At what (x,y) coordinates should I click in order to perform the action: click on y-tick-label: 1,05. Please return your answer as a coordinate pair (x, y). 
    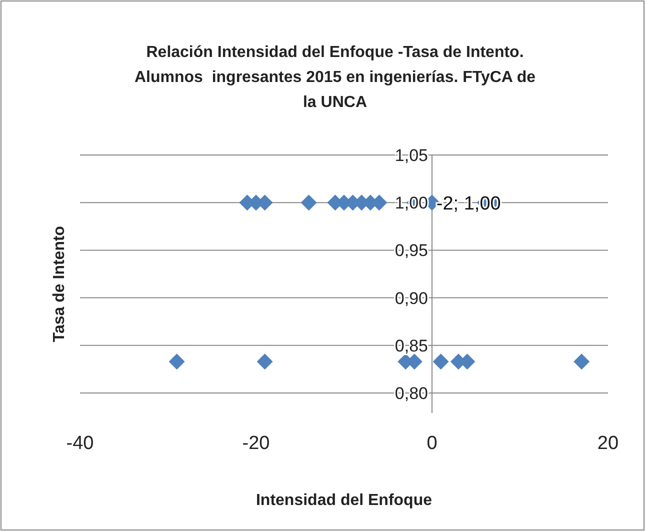
    Looking at the image, I should click on (411, 155).